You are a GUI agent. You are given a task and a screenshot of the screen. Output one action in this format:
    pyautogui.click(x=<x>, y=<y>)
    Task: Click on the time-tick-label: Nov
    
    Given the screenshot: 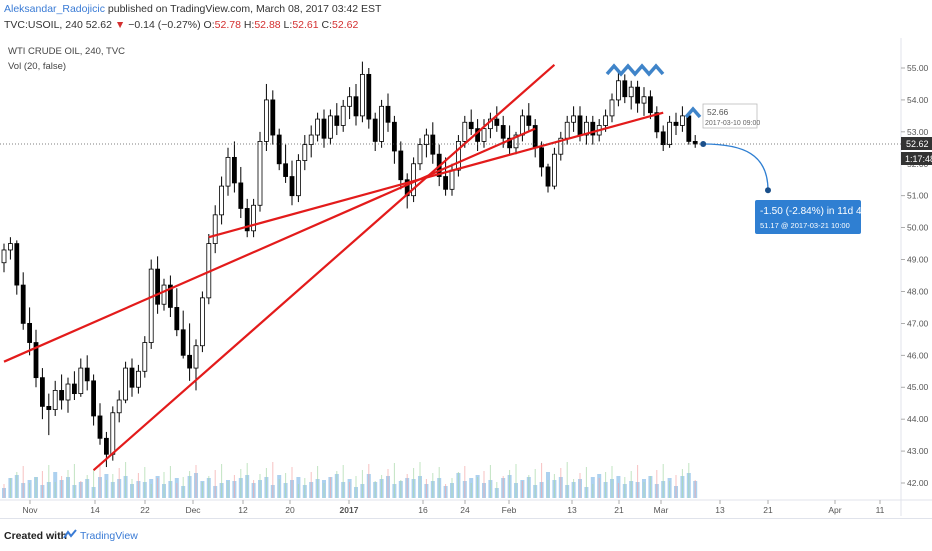 What is the action you would take?
    pyautogui.click(x=30, y=510)
    